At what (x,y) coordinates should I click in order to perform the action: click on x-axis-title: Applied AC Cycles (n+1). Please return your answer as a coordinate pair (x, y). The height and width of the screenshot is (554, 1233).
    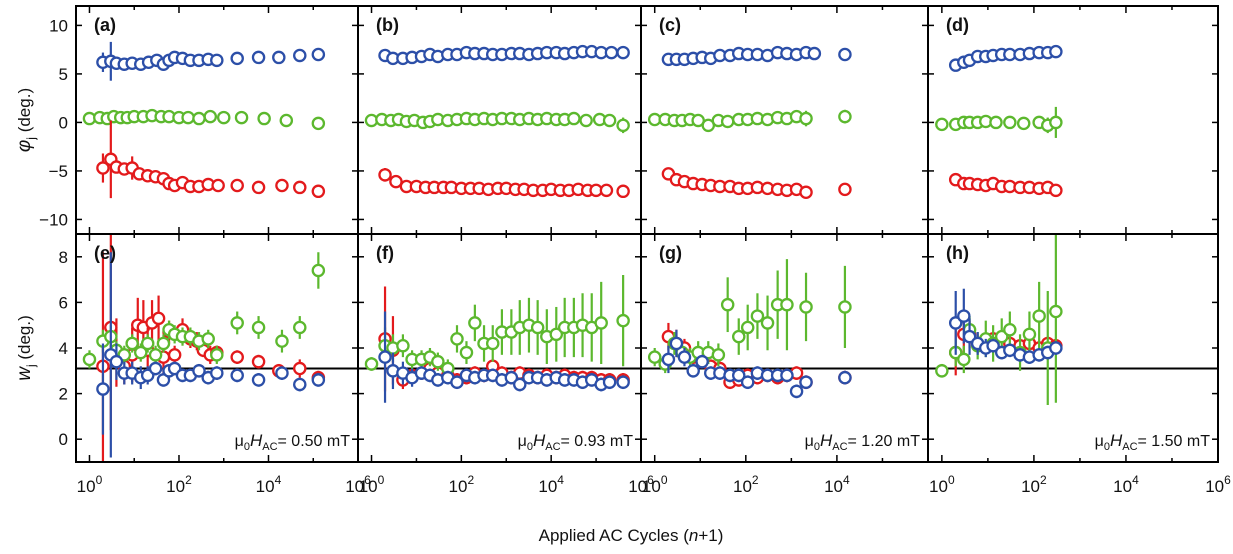
    Looking at the image, I should click on (631, 535).